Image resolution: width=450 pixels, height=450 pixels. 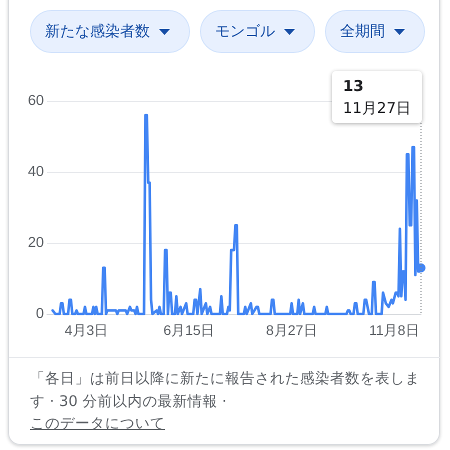 What do you see at coordinates (394, 330) in the screenshot?
I see `x-tick-label: 11月8日` at bounding box center [394, 330].